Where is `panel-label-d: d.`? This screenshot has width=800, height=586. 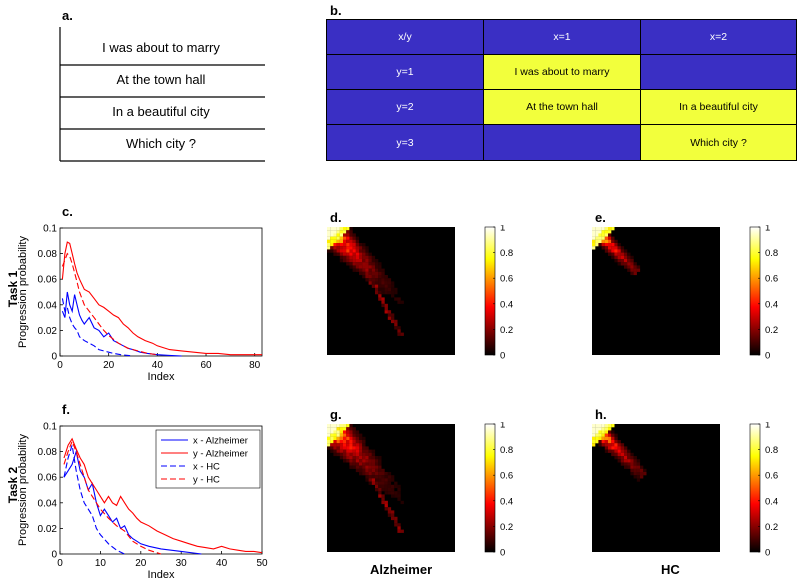 panel-label-d: d. is located at coordinates (336, 217).